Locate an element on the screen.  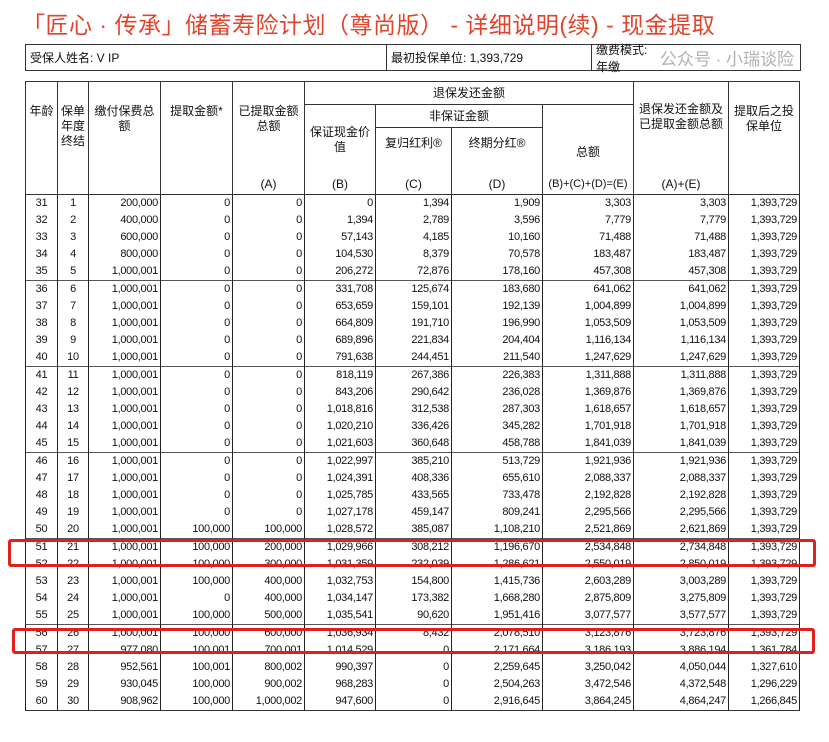
table-cell: 1,296,229 is located at coordinates (764, 684).